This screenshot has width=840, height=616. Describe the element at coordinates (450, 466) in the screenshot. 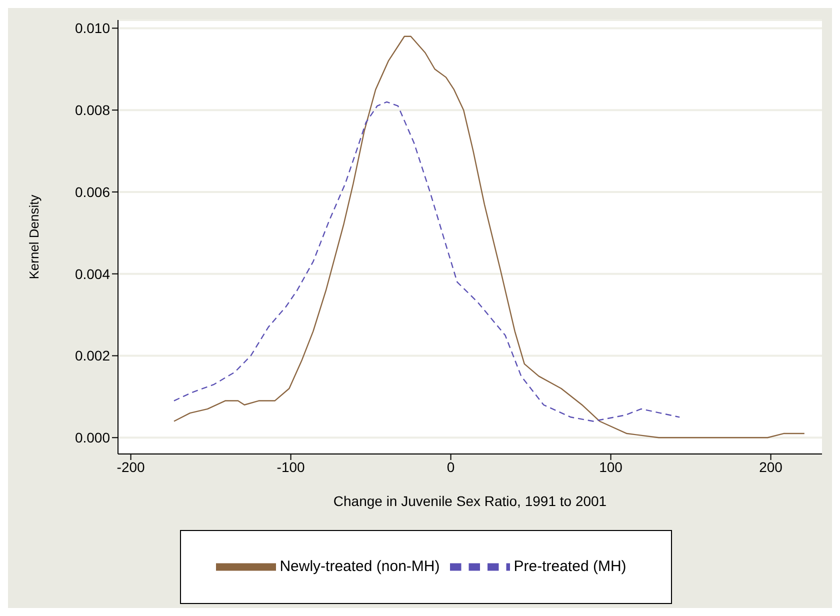

I see `x-tick-label: 0` at that location.